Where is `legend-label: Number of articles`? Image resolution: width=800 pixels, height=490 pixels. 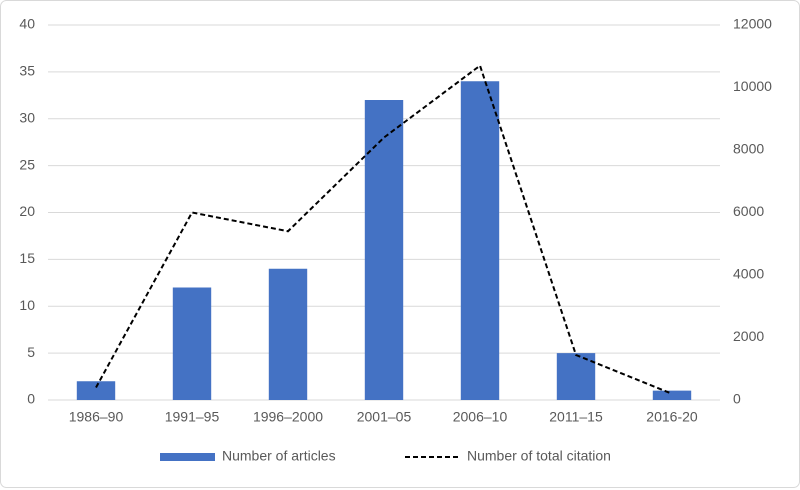 legend-label: Number of articles is located at coordinates (279, 456).